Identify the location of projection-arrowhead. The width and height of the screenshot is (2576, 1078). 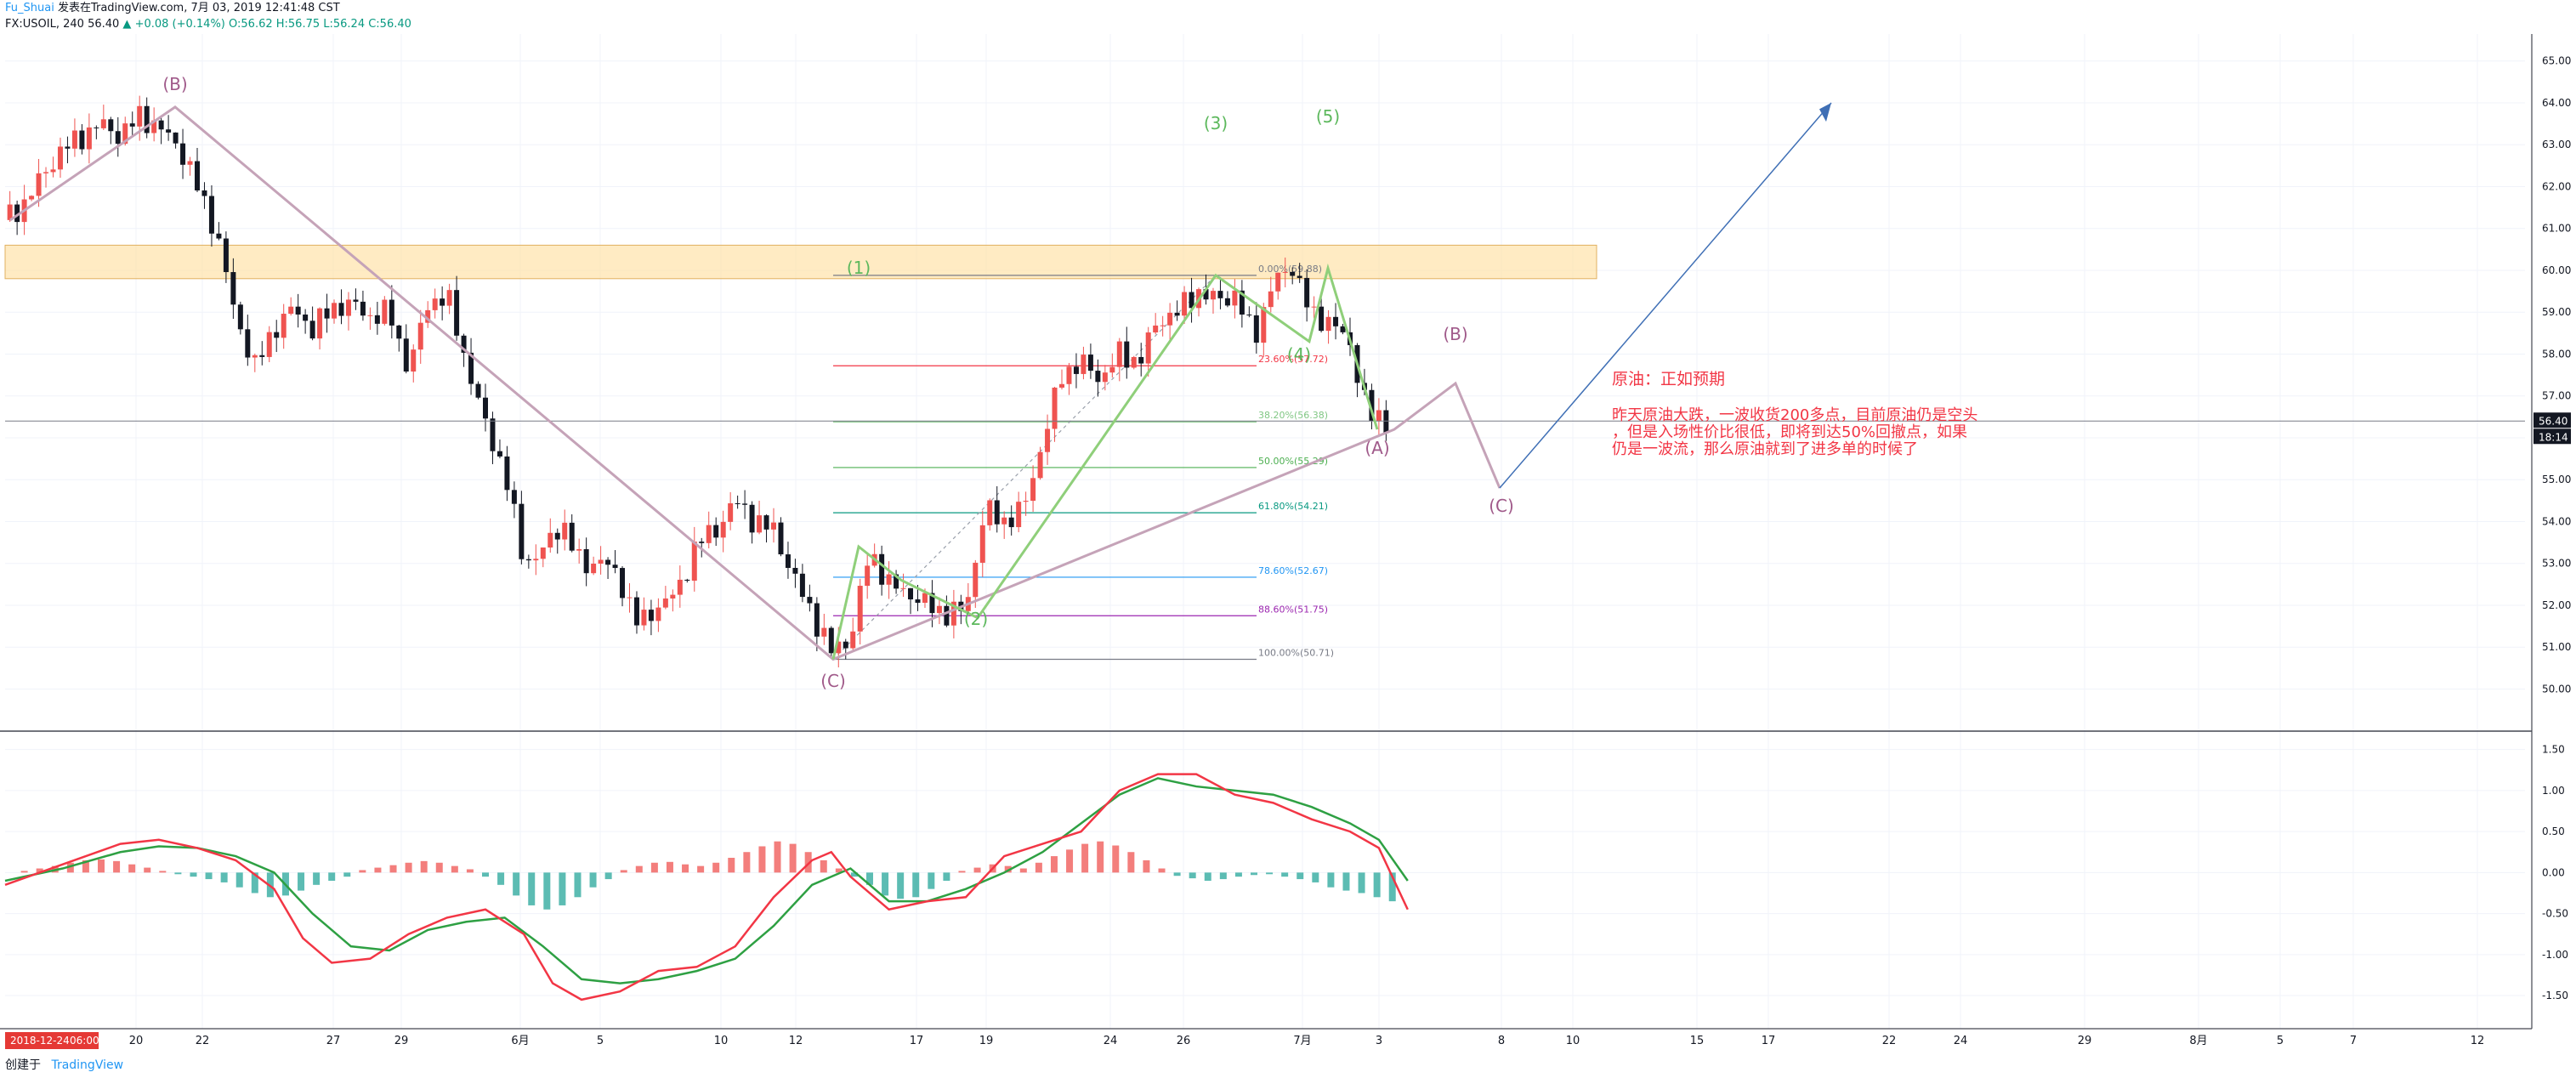
(1825, 112).